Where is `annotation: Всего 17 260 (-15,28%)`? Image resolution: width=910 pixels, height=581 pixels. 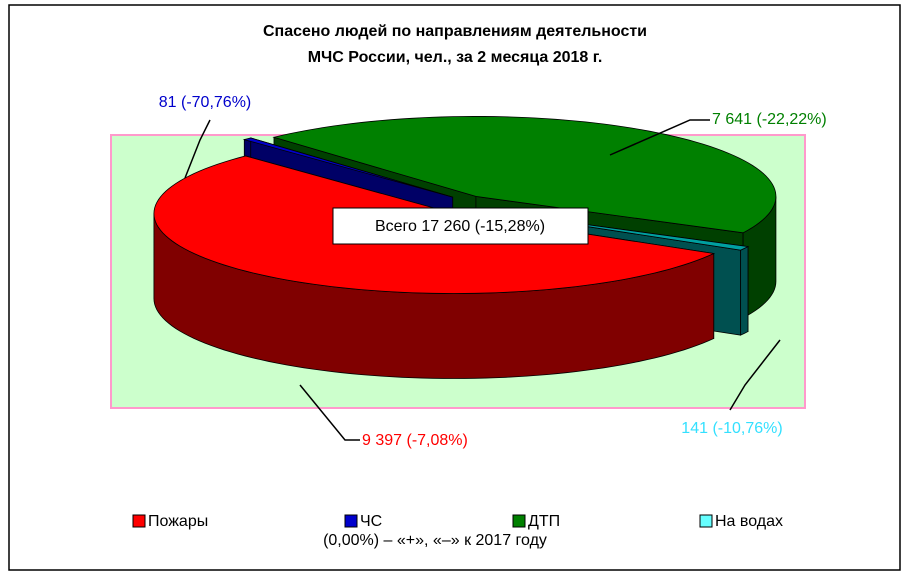
annotation: Всего 17 260 (-15,28%) is located at coordinates (460, 226).